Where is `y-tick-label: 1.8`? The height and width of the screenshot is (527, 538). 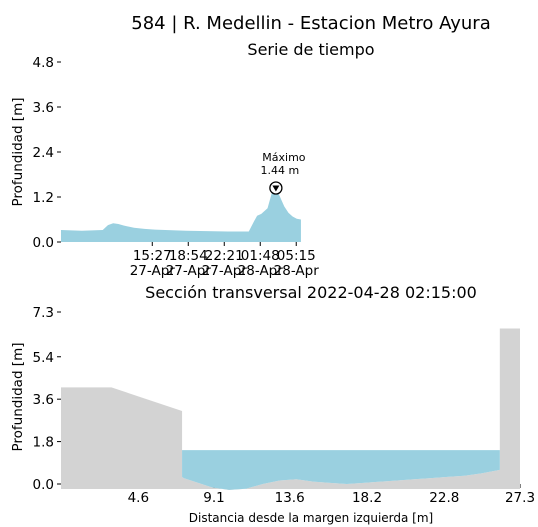 y-tick-label: 1.8 is located at coordinates (43, 443).